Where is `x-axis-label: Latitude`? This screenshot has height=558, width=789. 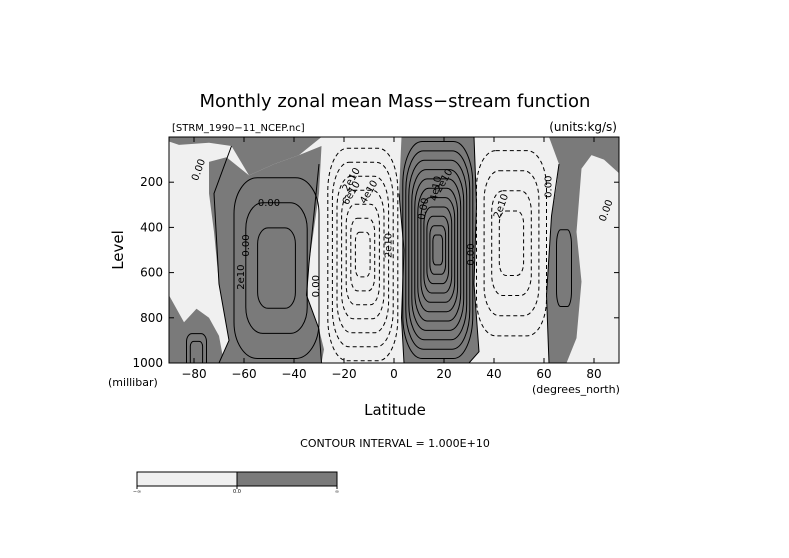
x-axis-label: Latitude is located at coordinates (395, 410).